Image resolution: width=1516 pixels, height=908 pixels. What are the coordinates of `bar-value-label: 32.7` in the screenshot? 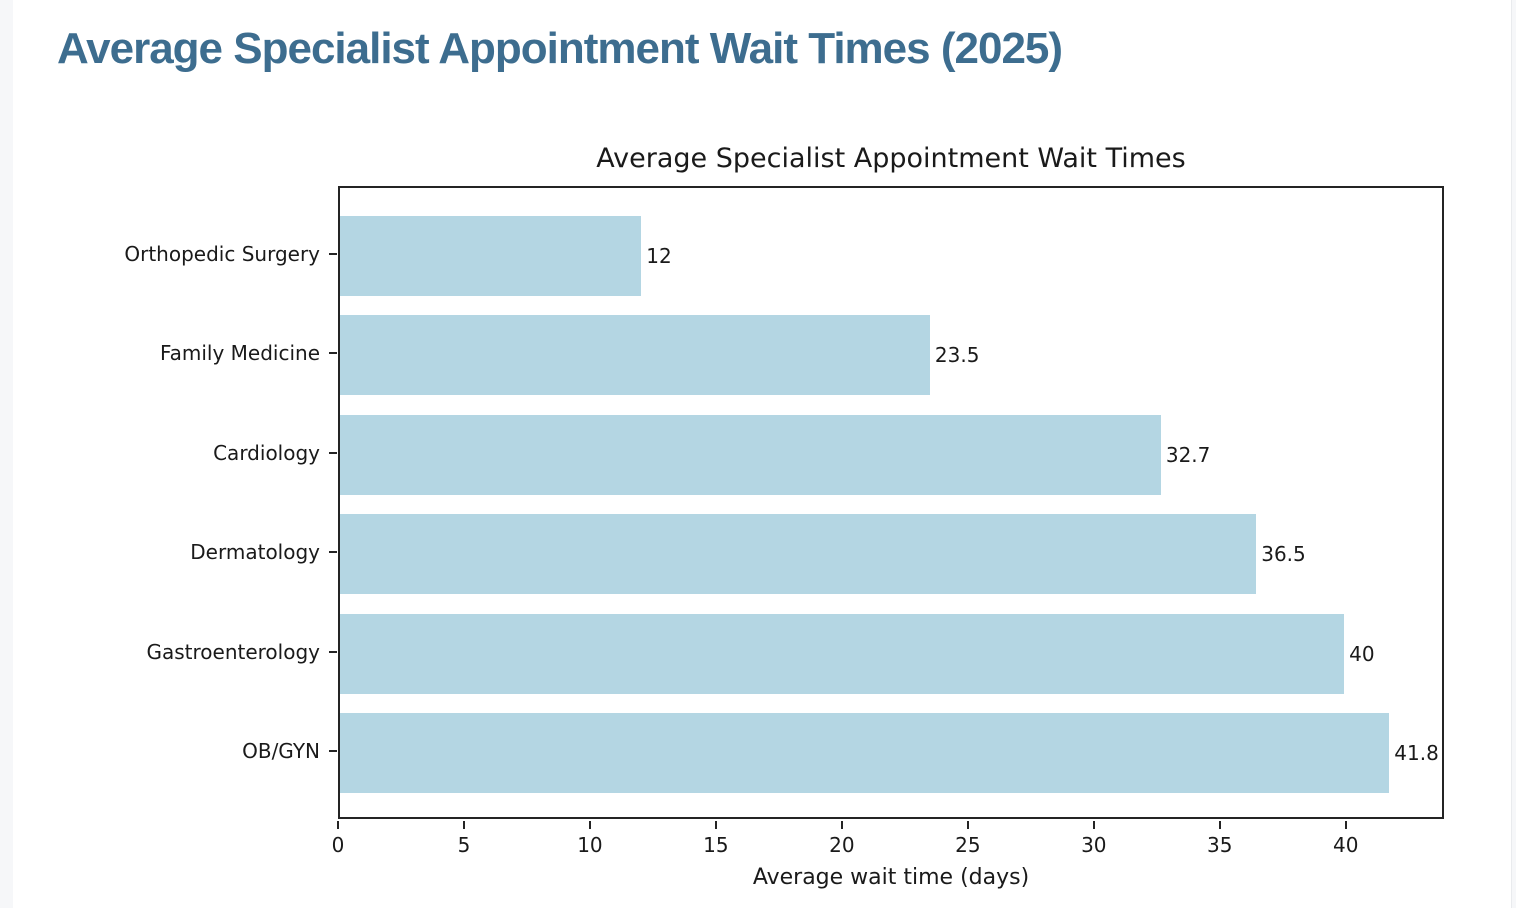 It's located at (1188, 454).